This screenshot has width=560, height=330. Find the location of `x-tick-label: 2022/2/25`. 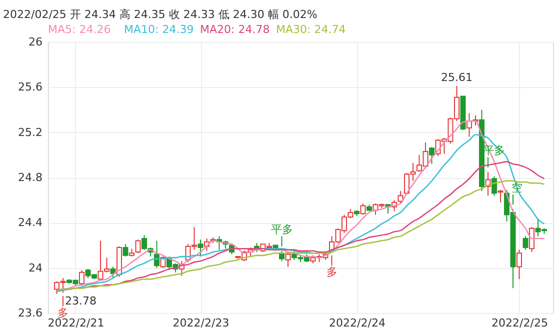

x-tick-label: 2022/2/25 is located at coordinates (520, 323).